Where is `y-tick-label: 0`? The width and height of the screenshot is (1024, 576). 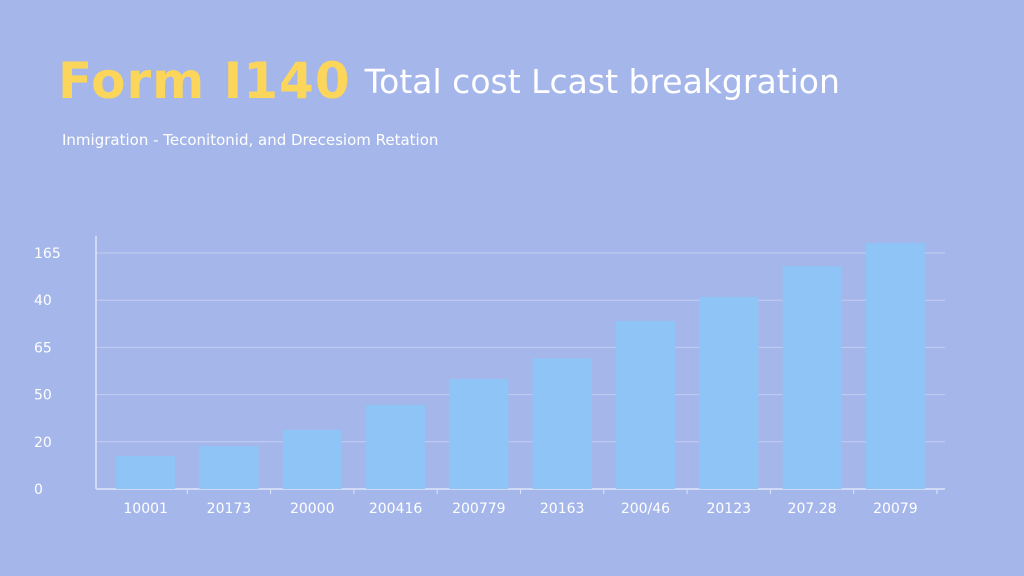 y-tick-label: 0 is located at coordinates (38, 490).